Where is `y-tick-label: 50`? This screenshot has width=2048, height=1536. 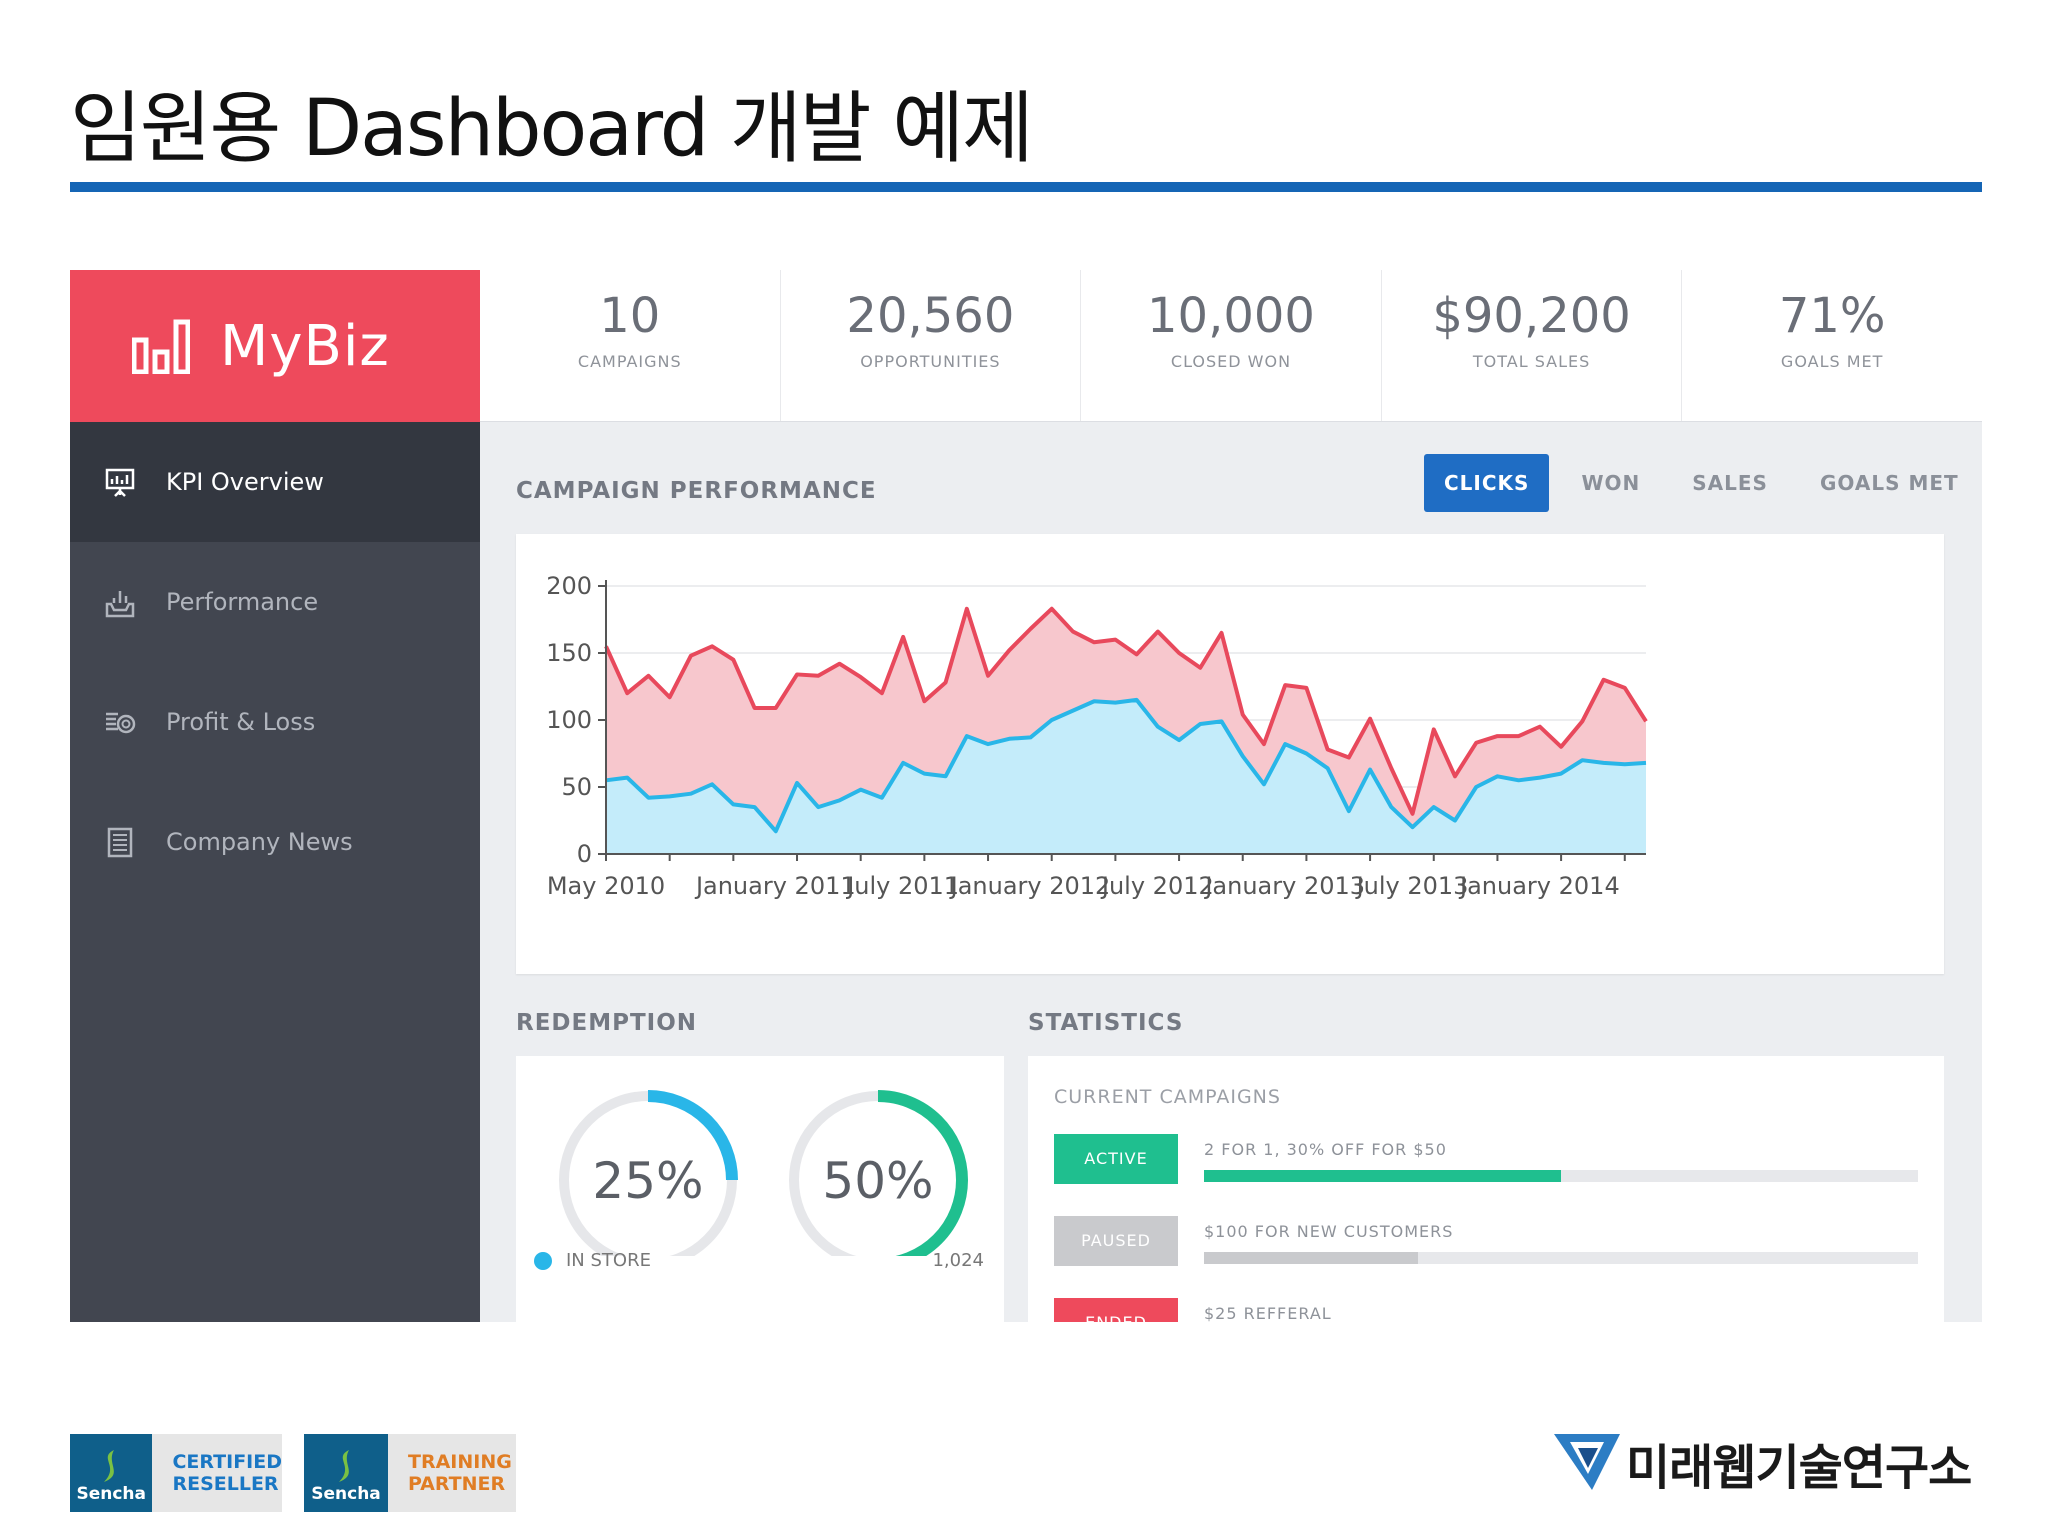 y-tick-label: 50 is located at coordinates (576, 787).